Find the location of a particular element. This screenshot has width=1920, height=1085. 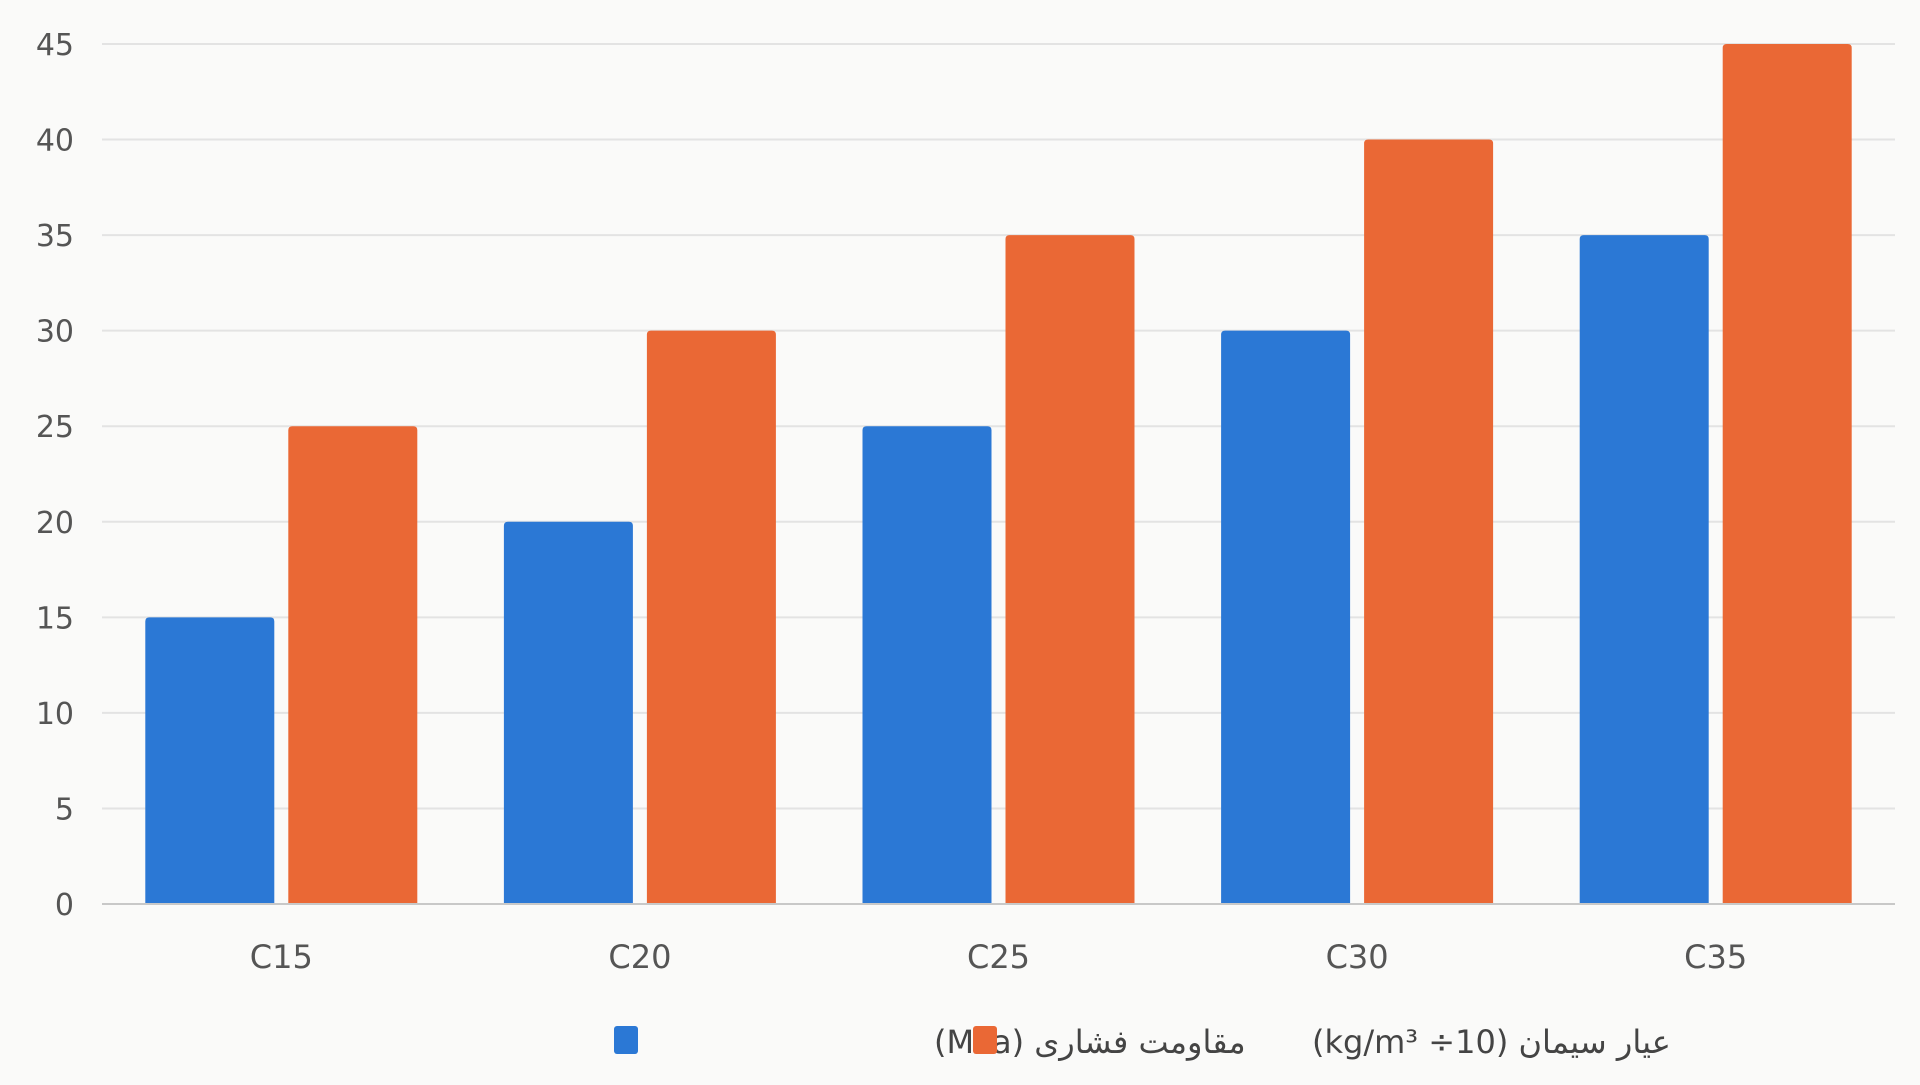

y-tick-label: 45 is located at coordinates (55, 45).